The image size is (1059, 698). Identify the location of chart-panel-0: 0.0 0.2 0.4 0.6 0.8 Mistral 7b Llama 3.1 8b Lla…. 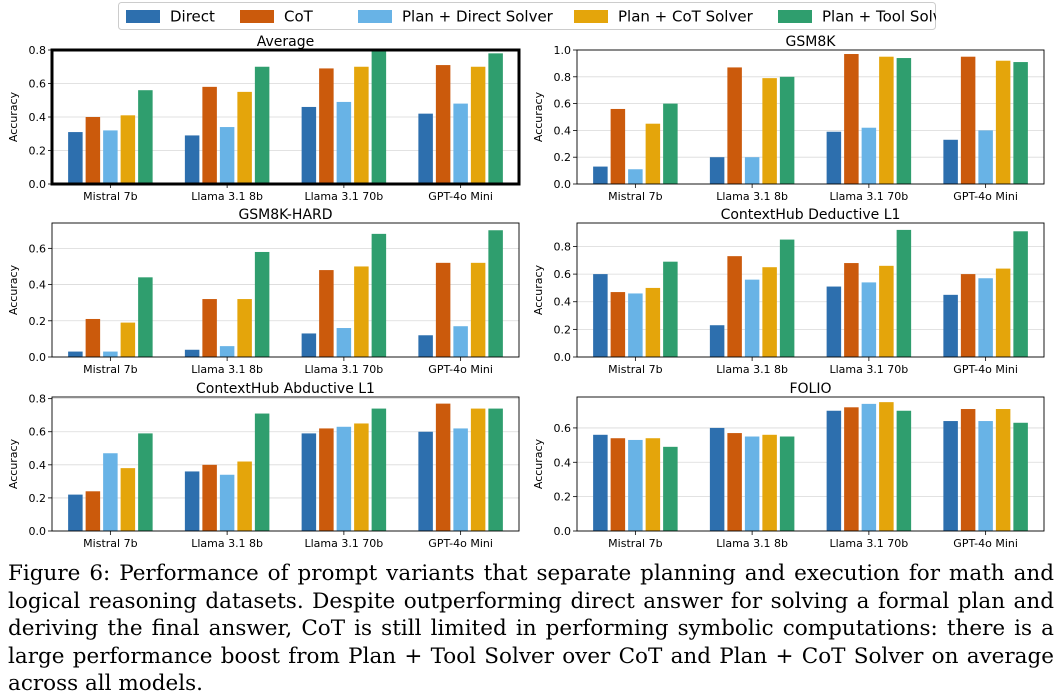
(264, 118).